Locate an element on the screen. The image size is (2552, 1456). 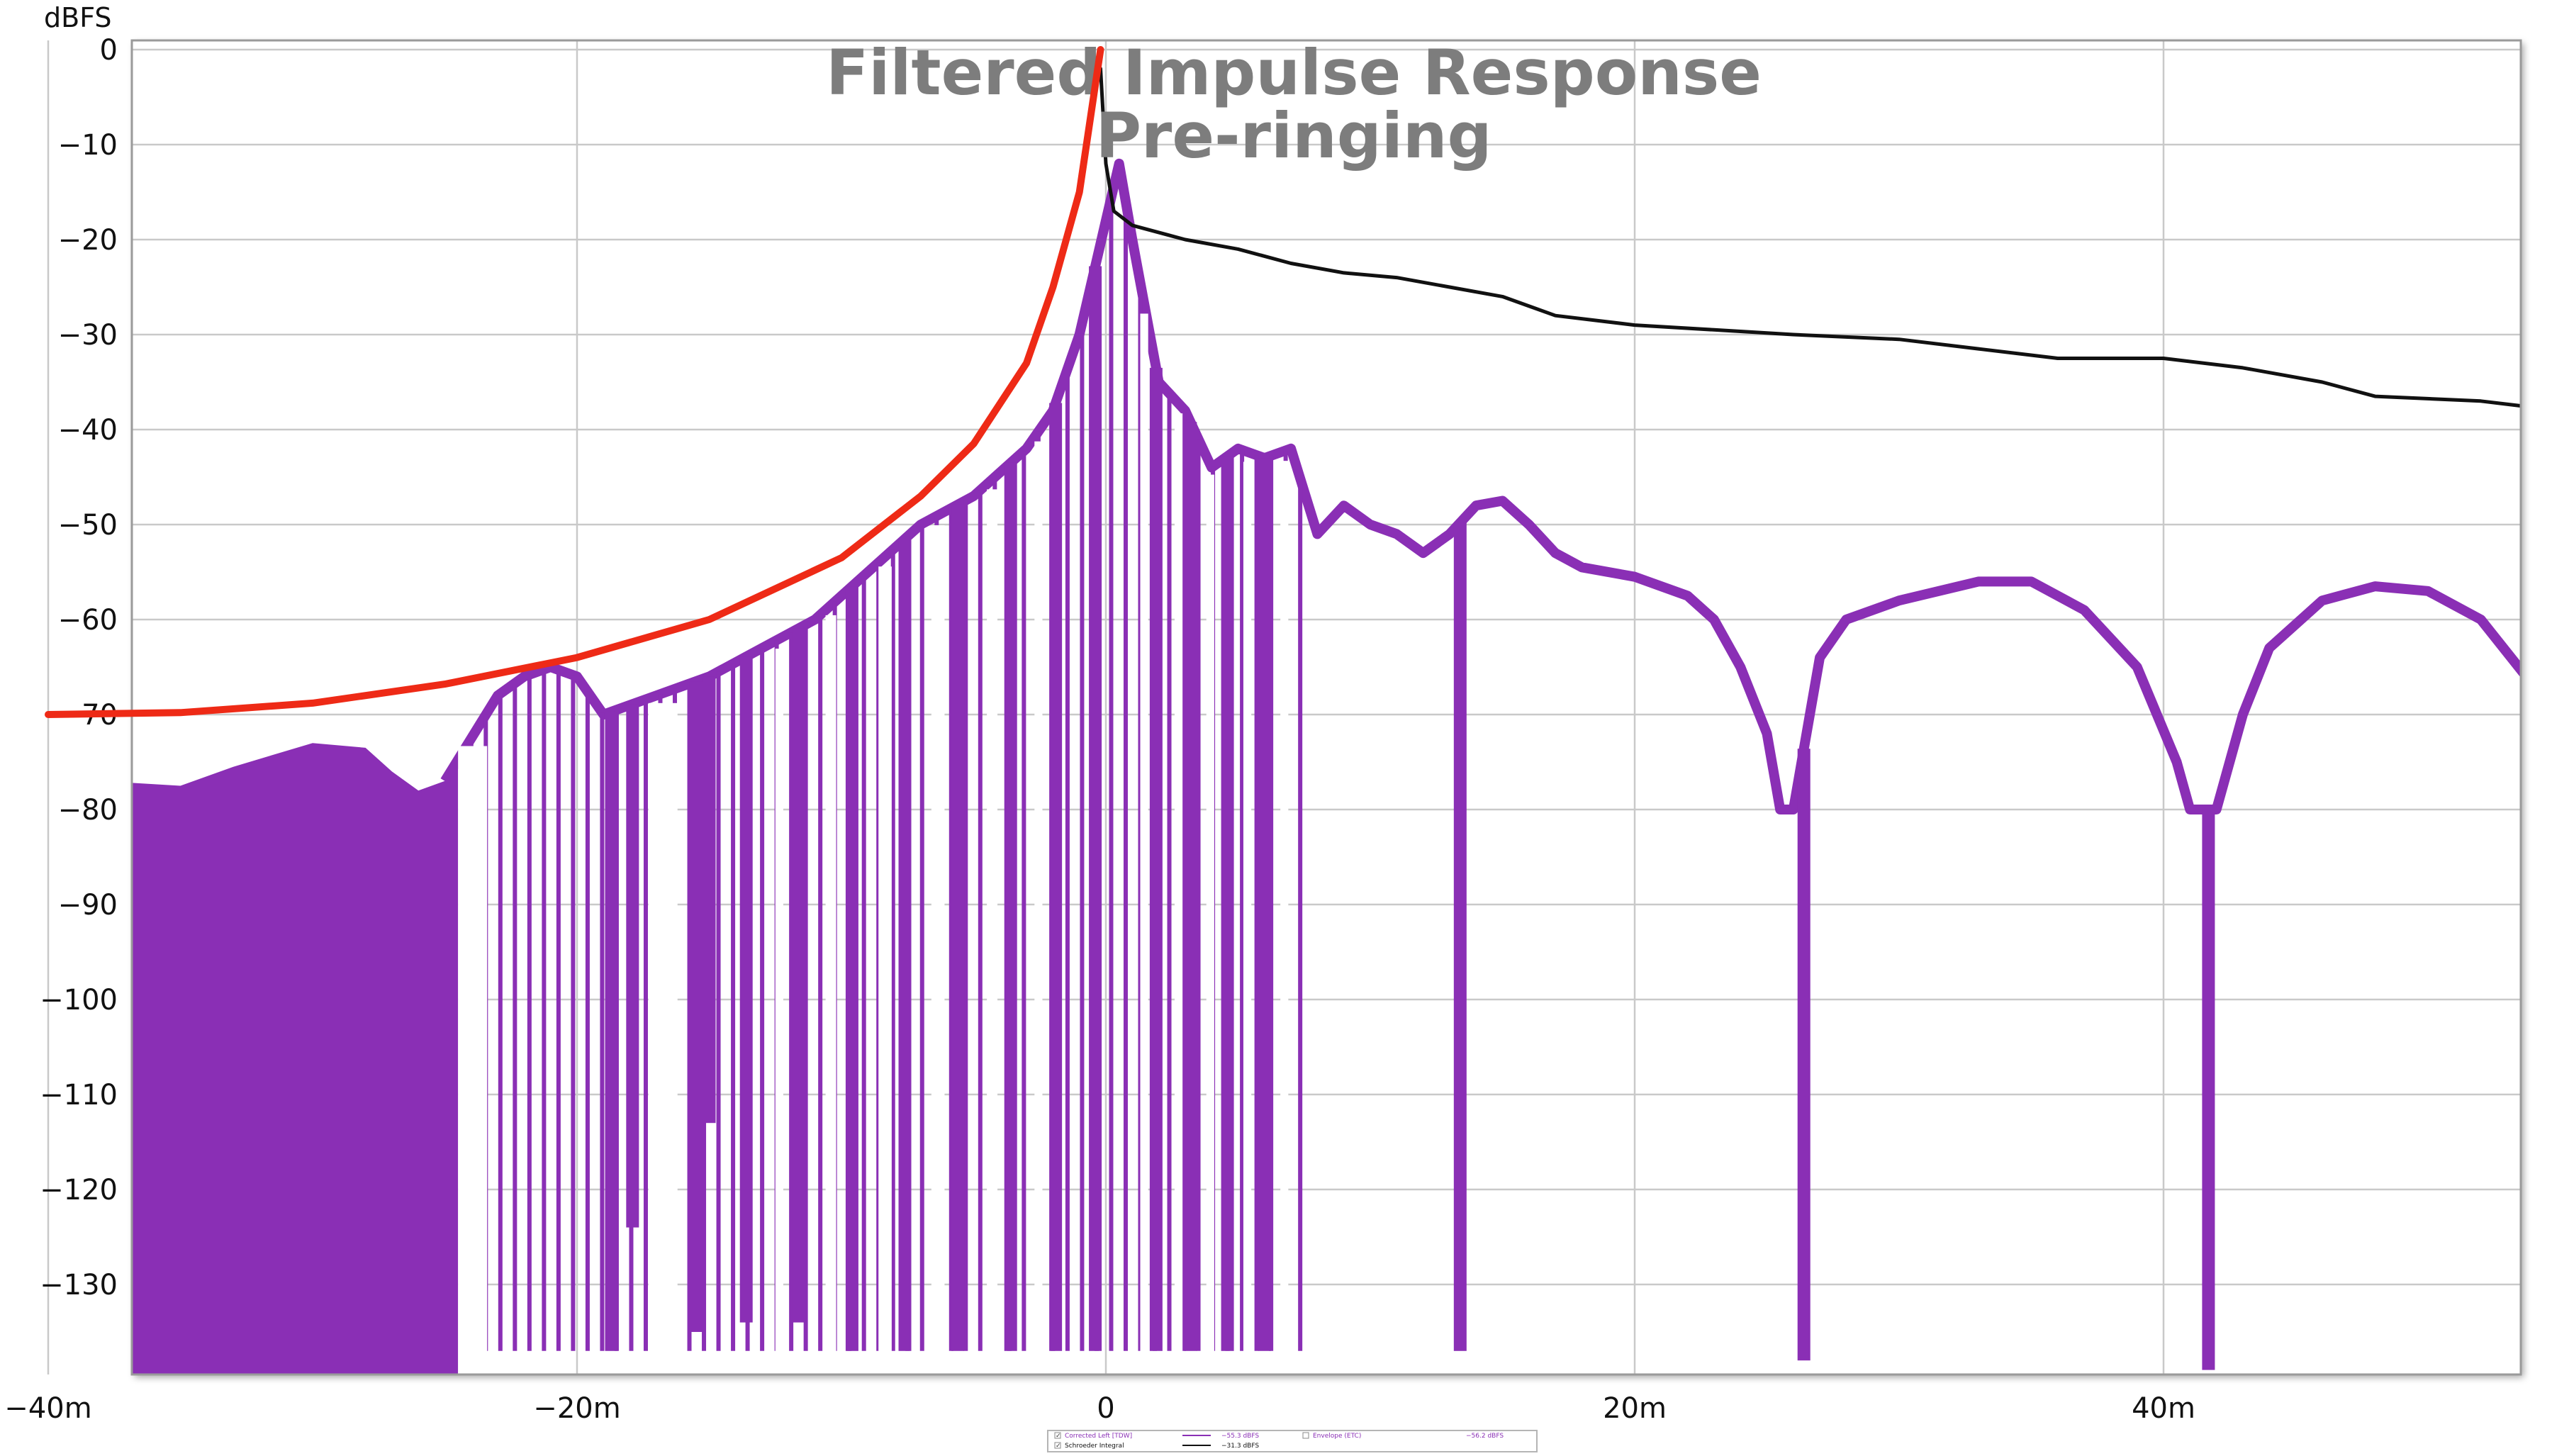
series-schroeder-integral is located at coordinates (1810, 238).